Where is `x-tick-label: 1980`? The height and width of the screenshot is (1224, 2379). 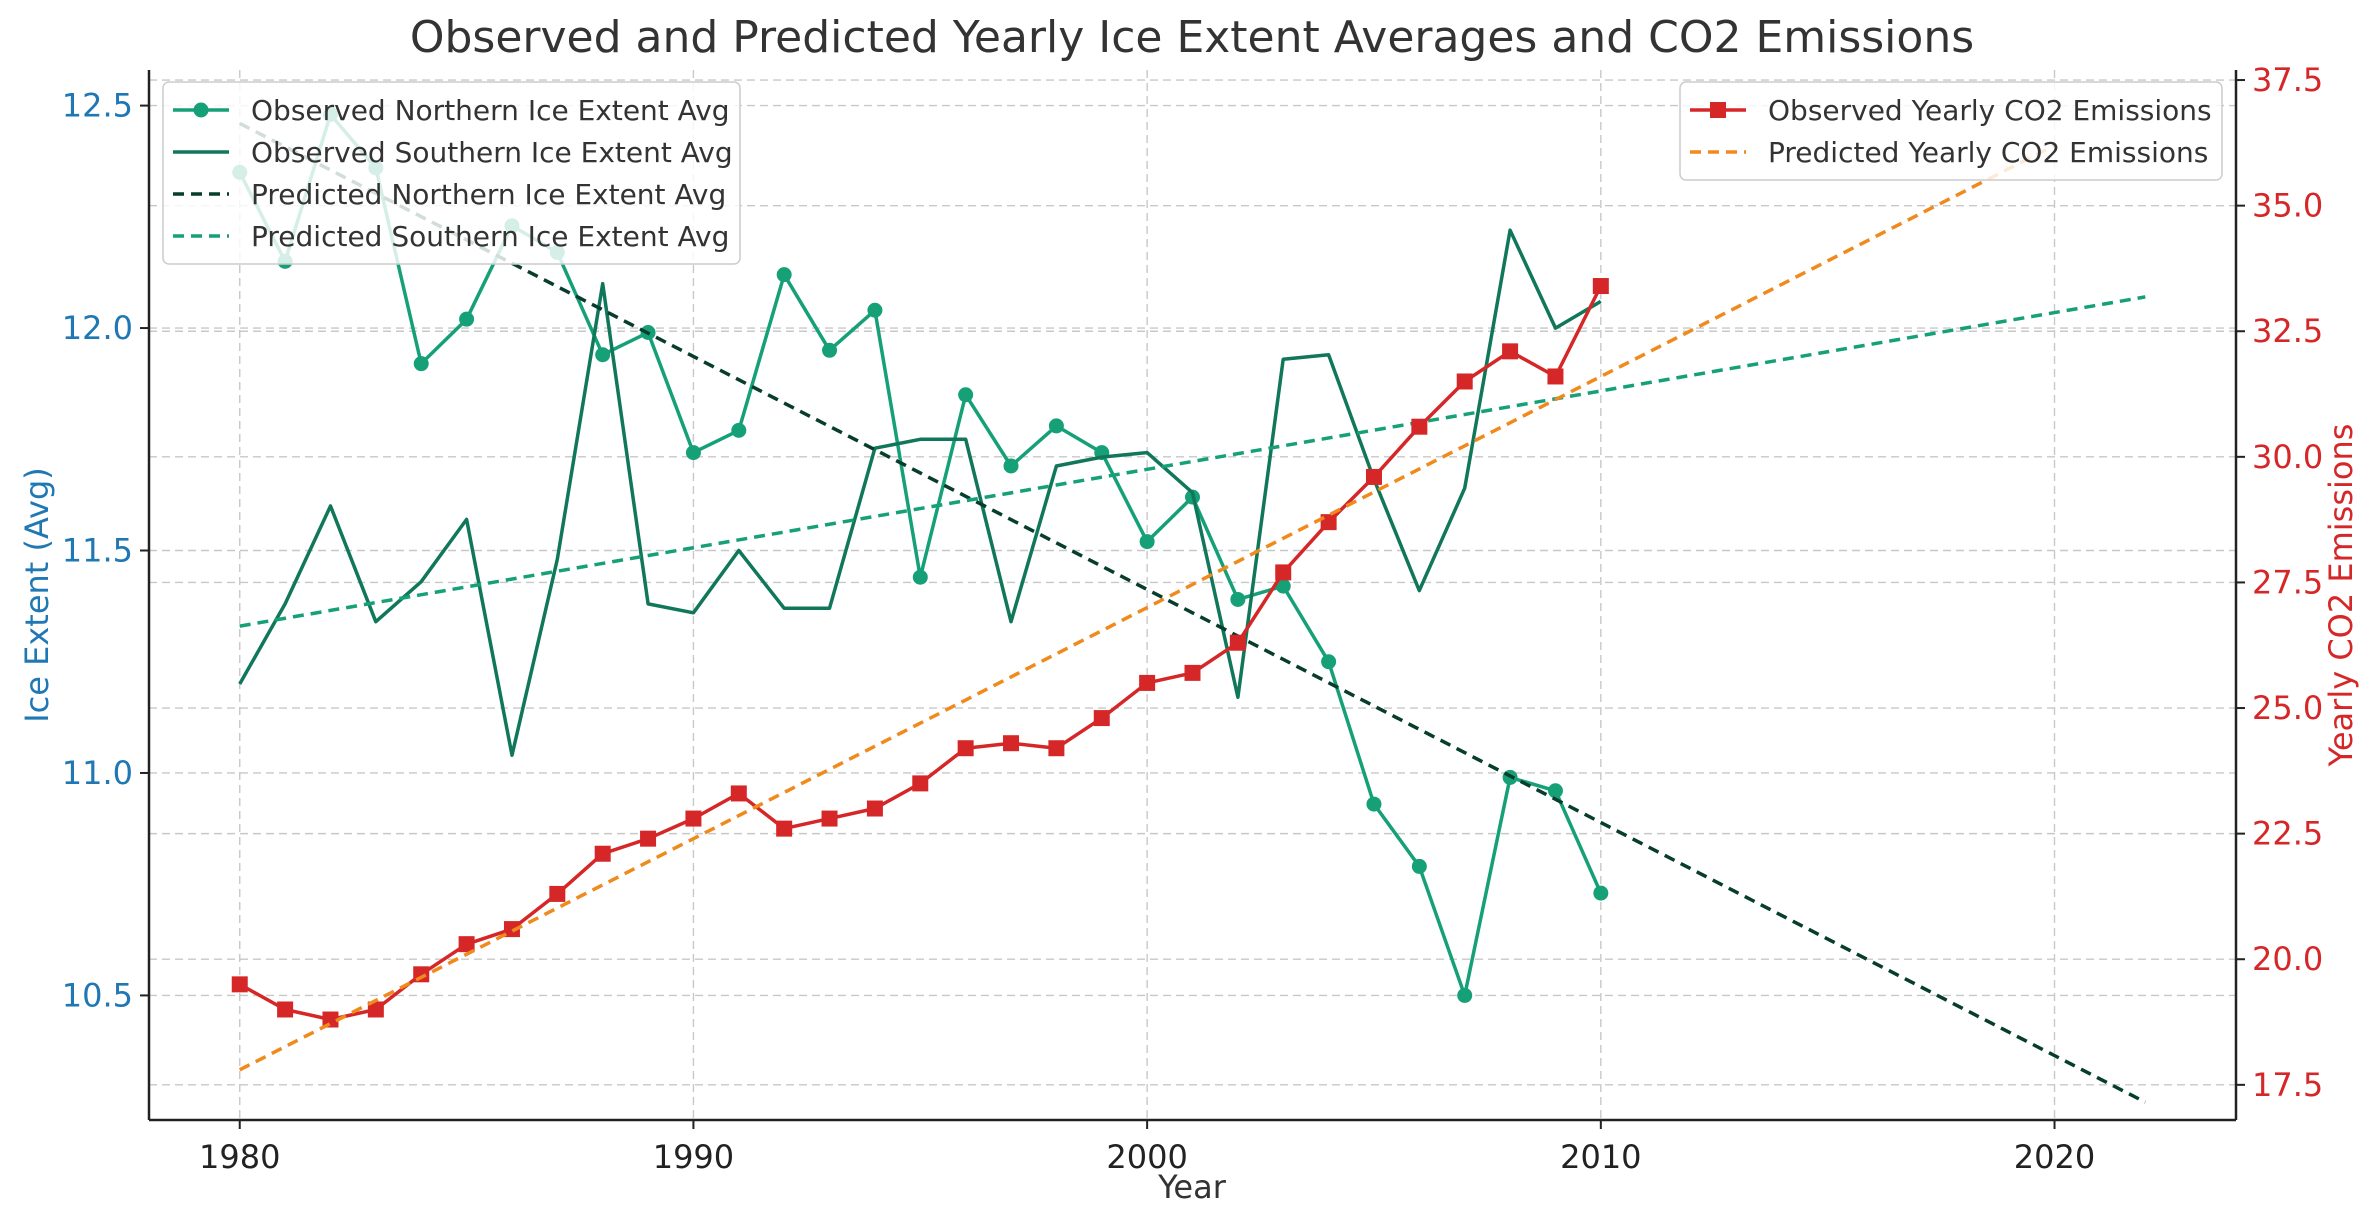
x-tick-label: 1980 is located at coordinates (239, 1157).